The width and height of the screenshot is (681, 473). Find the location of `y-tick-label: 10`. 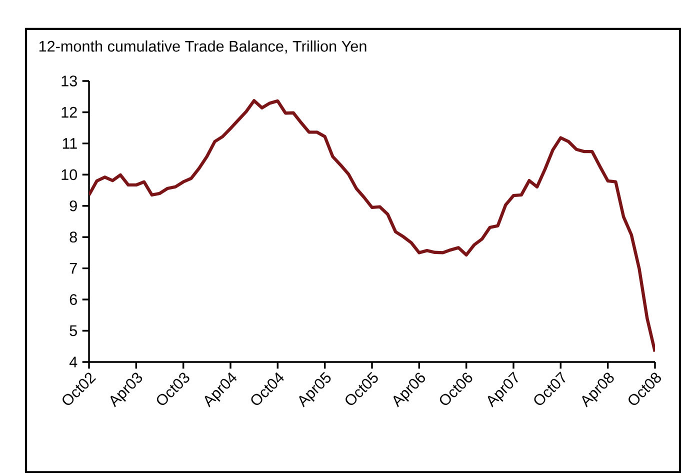

y-tick-label: 10 is located at coordinates (70, 174).